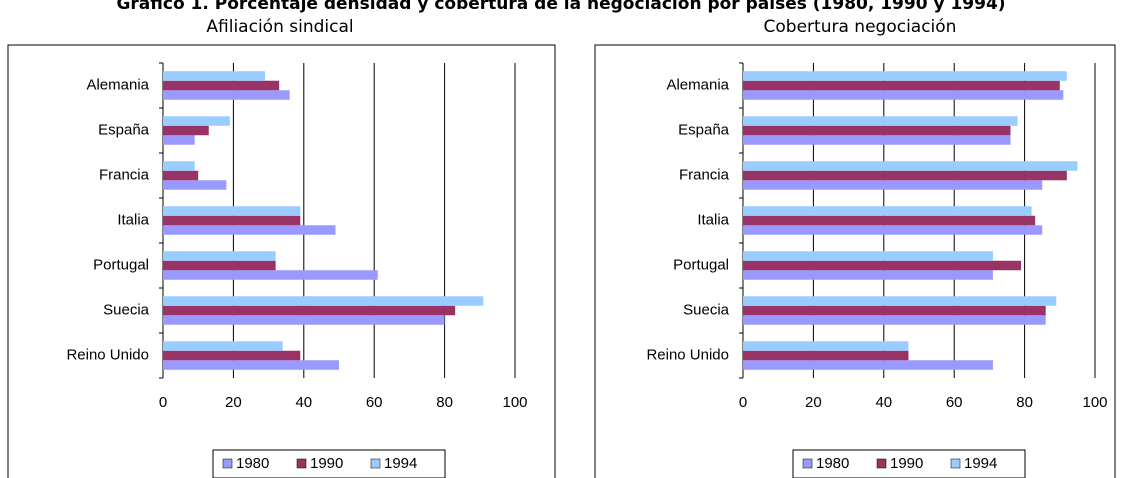 The width and height of the screenshot is (1122, 478). I want to click on chart-title: Cobertura negociación, so click(860, 27).